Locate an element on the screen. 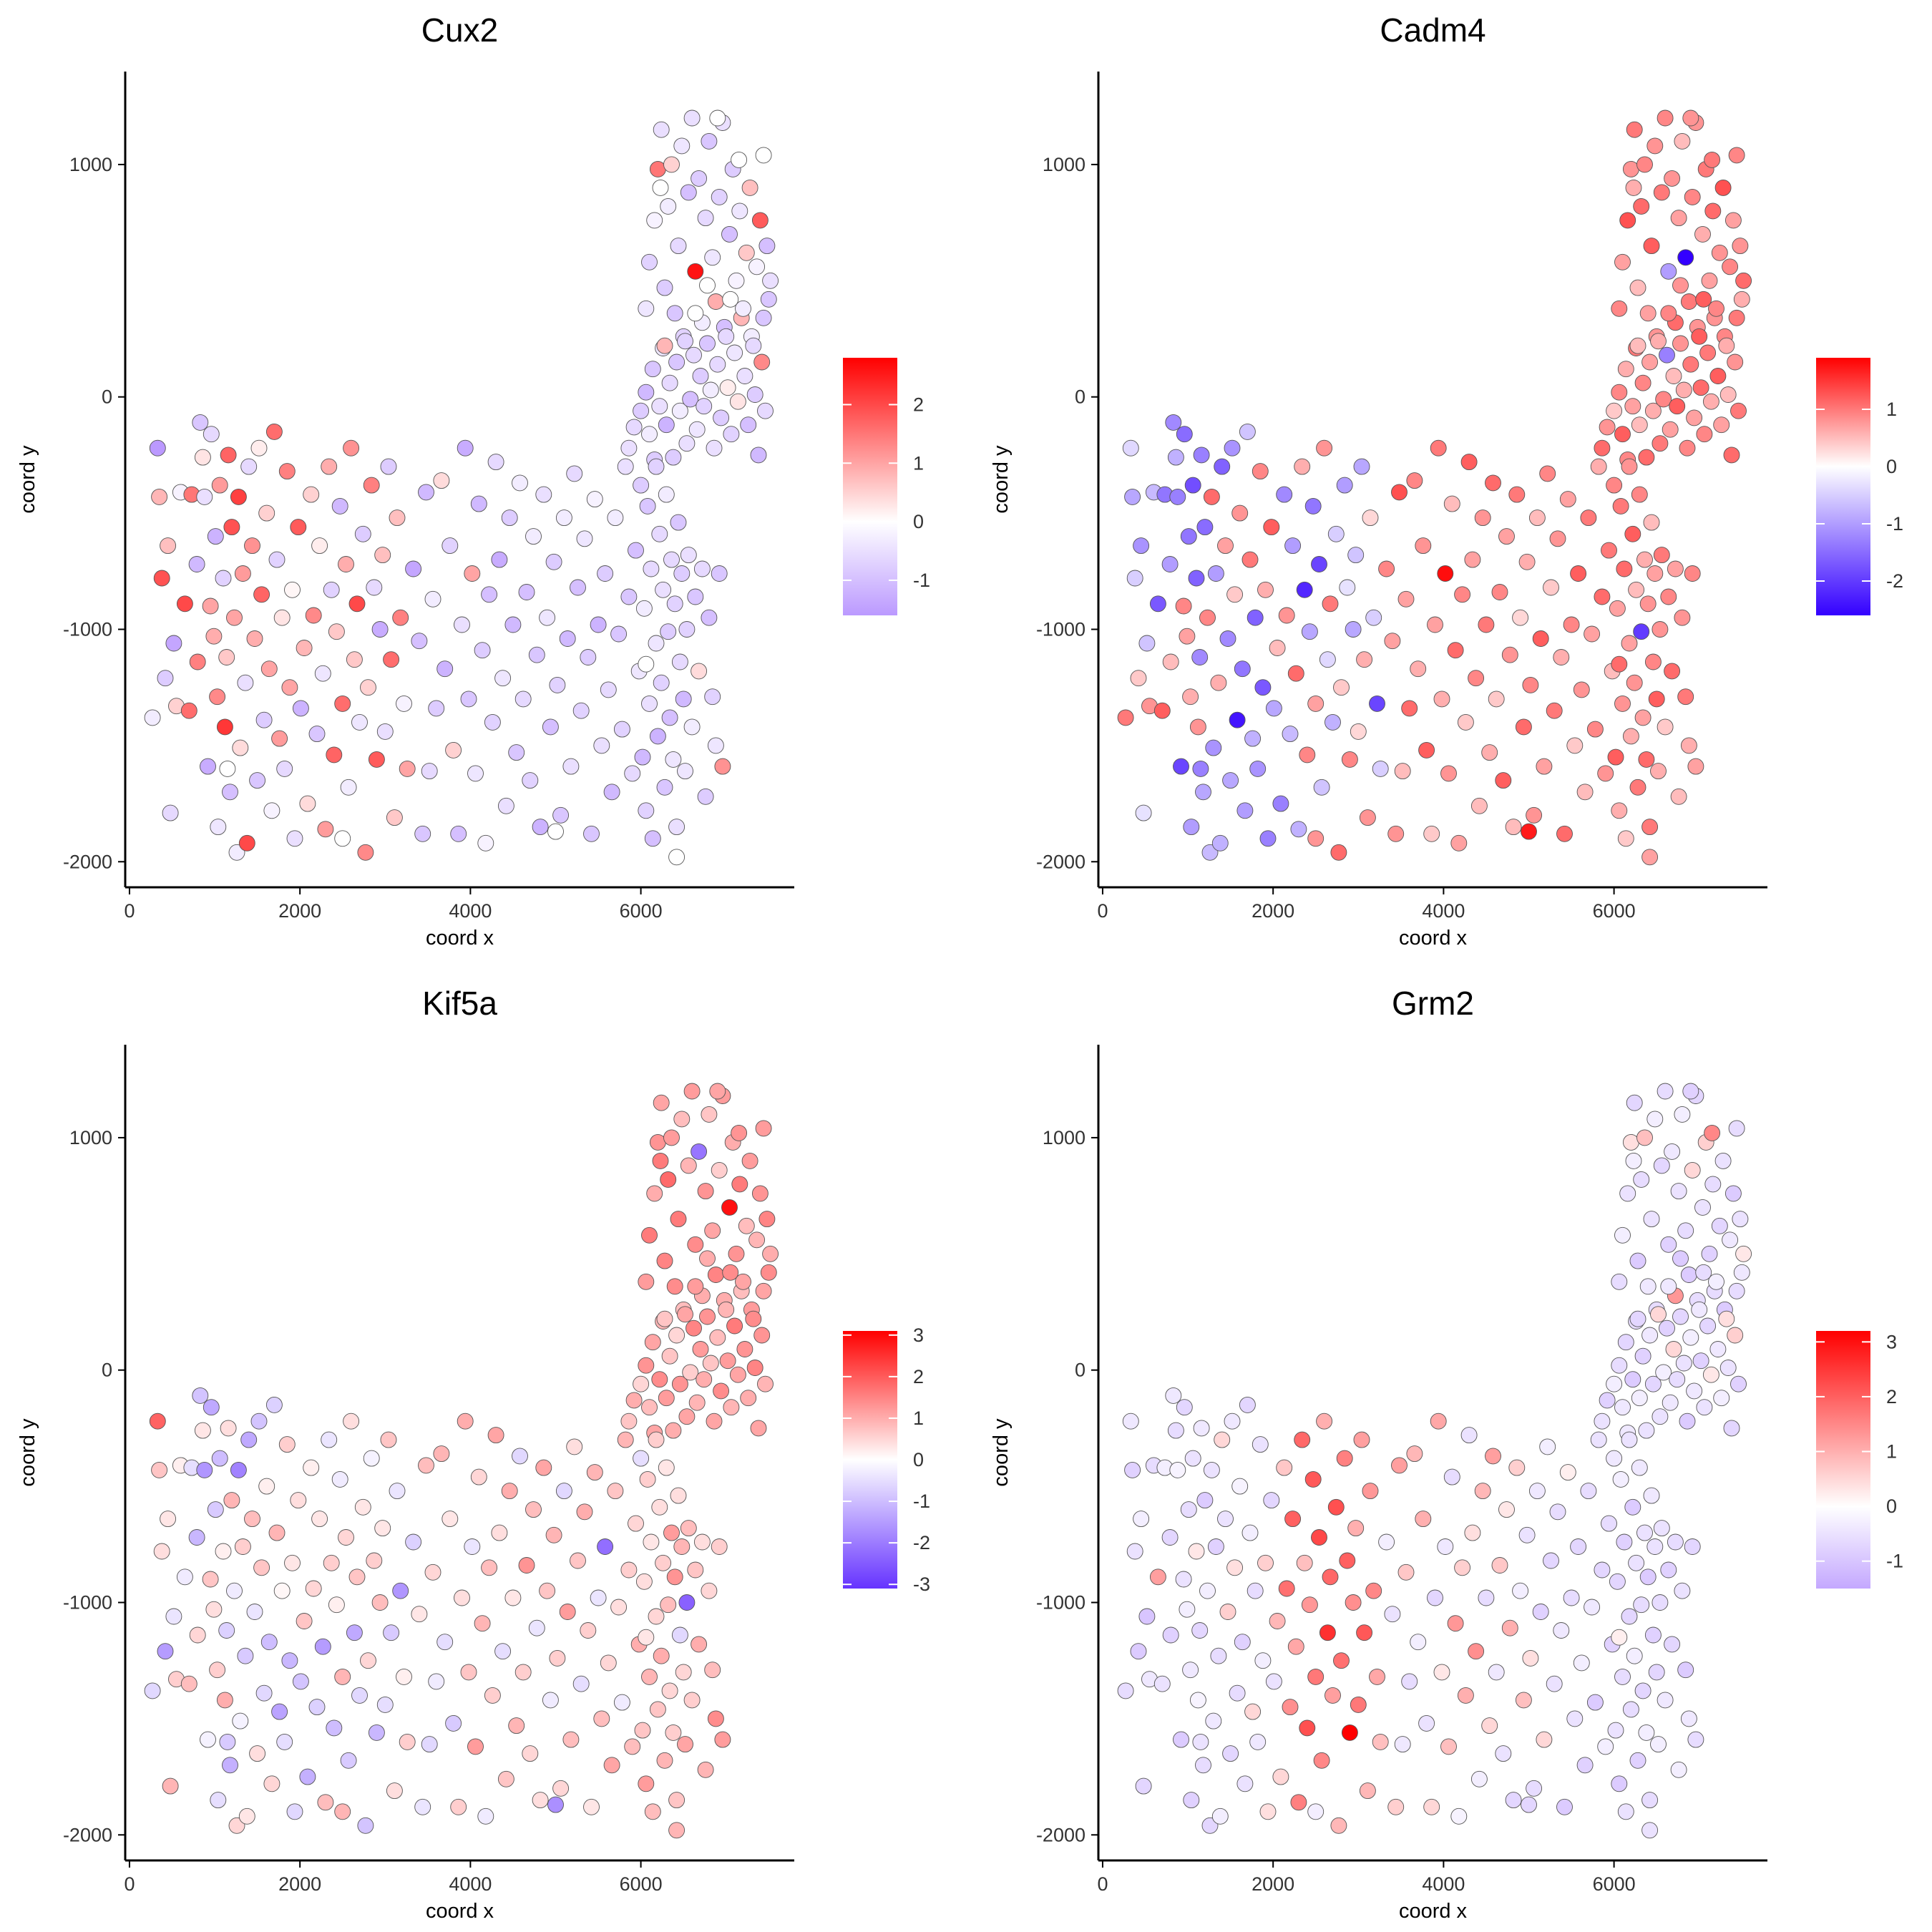 This screenshot has height=1932, width=1932. x-tick-label: 2000 is located at coordinates (1273, 911).